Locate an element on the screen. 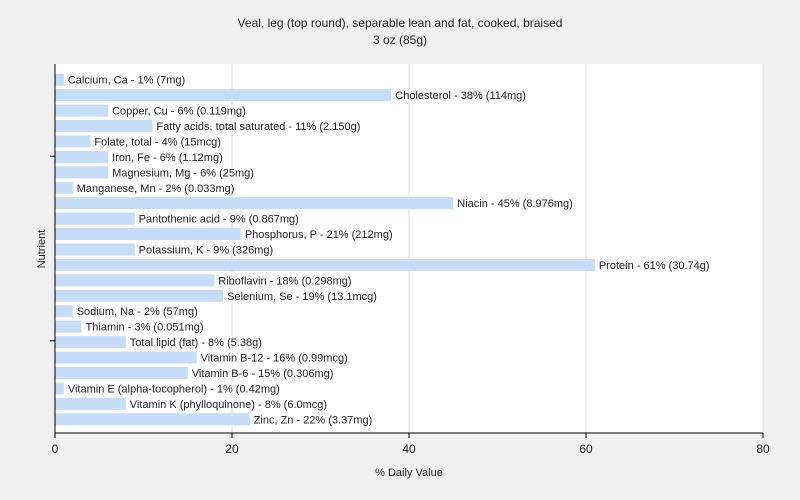  x-tick-label-1: 20 is located at coordinates (232, 449).